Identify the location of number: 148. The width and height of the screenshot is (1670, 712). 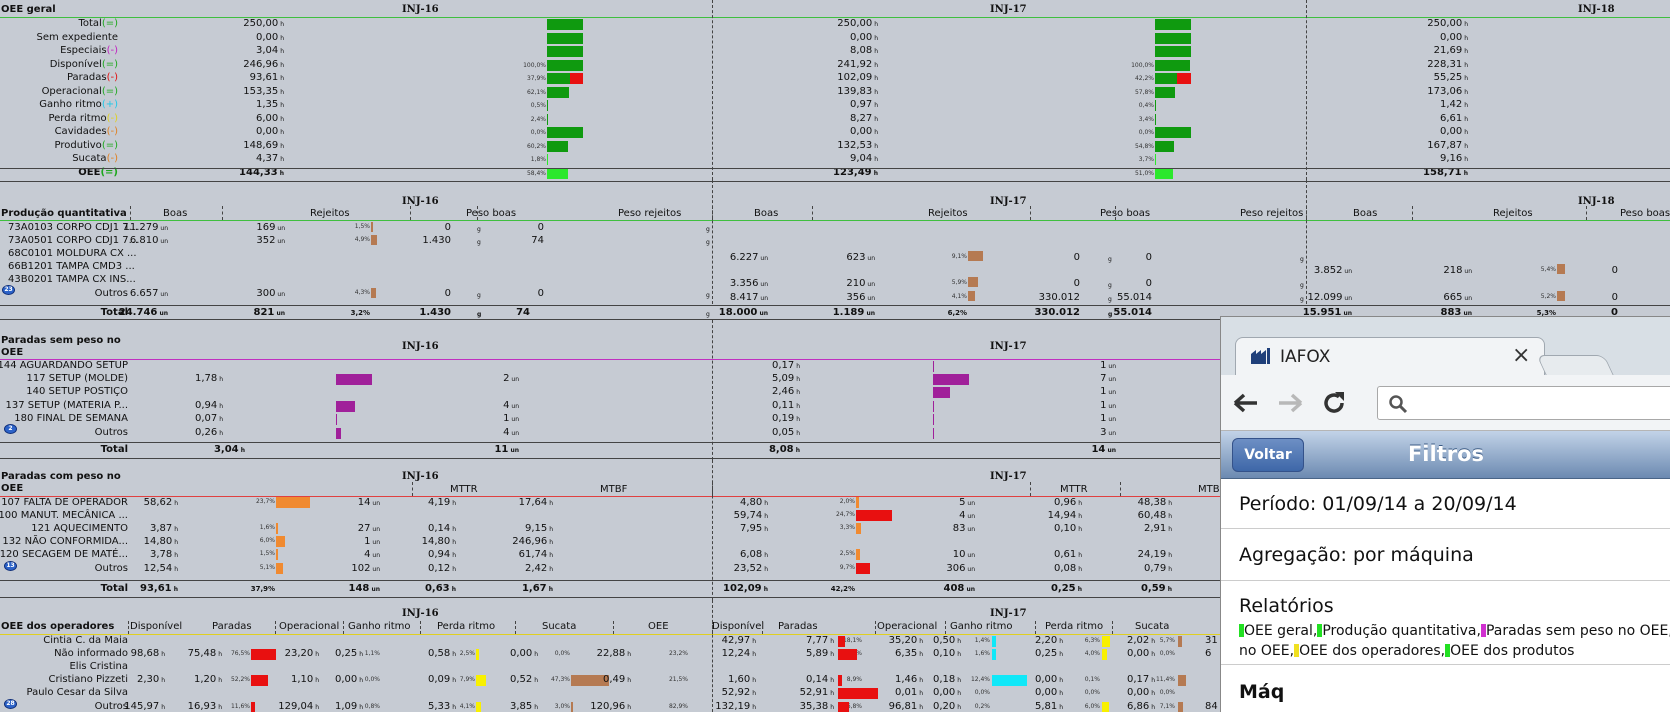
(359, 588).